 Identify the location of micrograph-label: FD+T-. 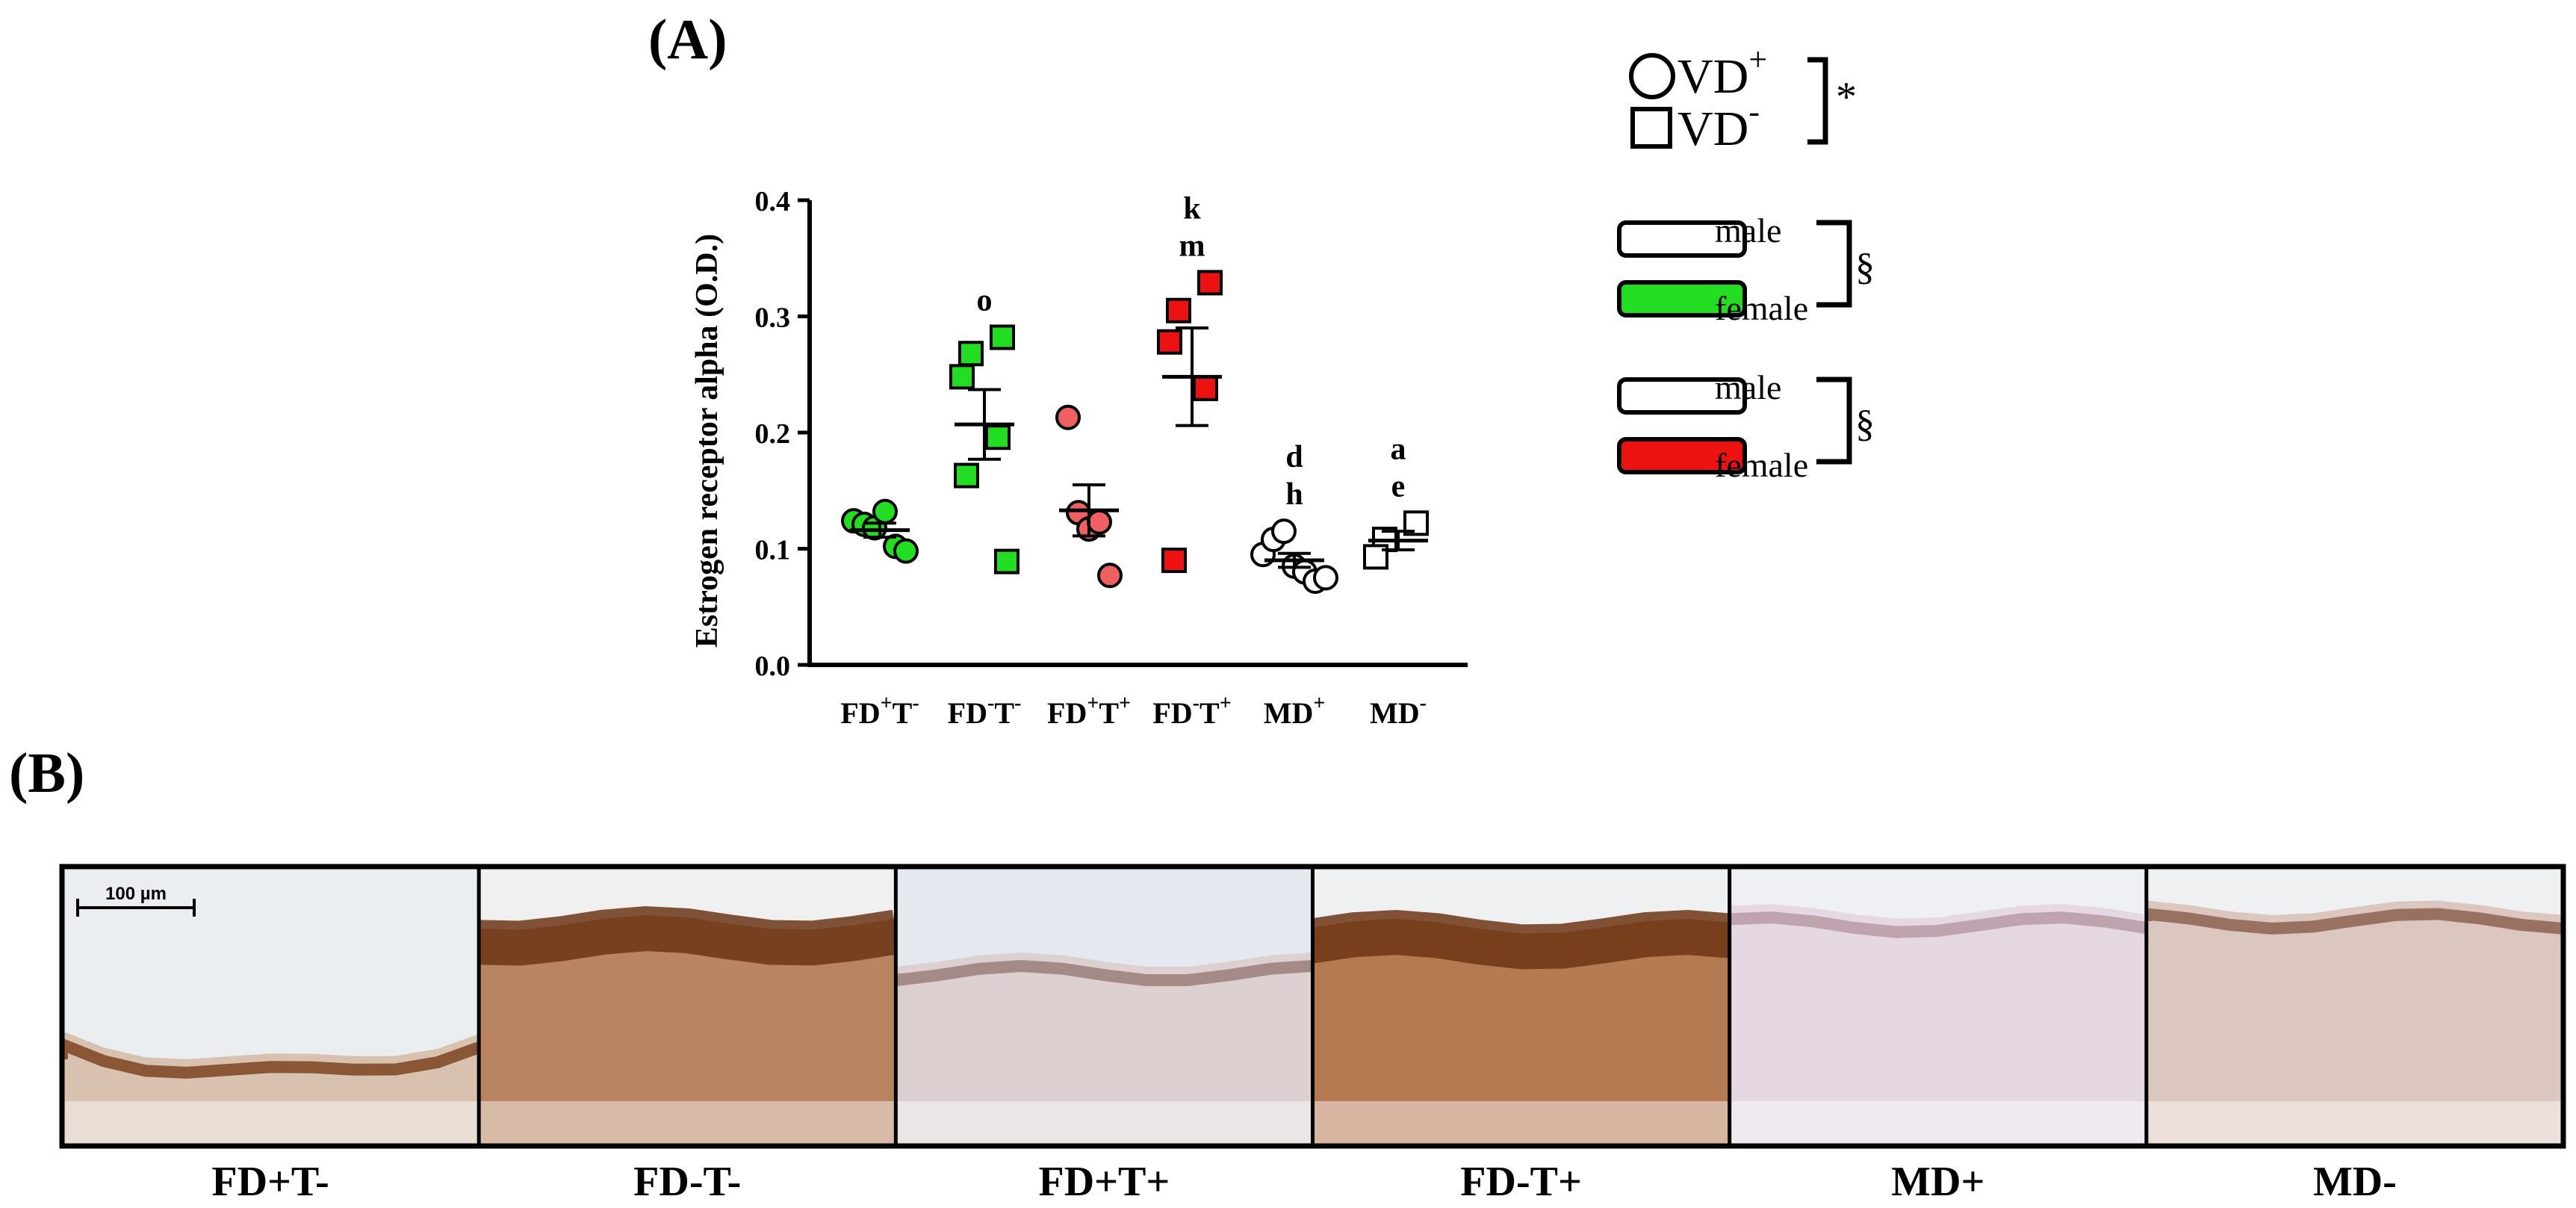
(270, 1182).